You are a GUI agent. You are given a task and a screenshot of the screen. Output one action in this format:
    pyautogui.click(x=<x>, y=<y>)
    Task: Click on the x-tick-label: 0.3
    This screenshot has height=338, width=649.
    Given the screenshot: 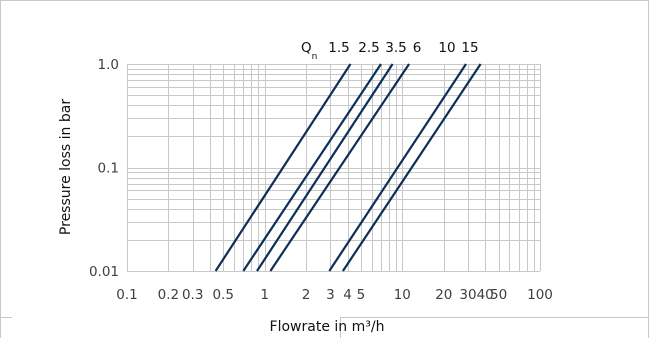 What is the action you would take?
    pyautogui.click(x=192, y=295)
    